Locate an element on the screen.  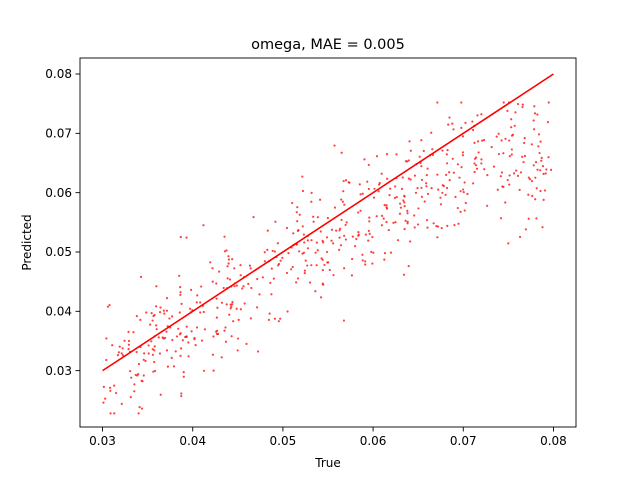
x-tick-label: 0.08 is located at coordinates (553, 441).